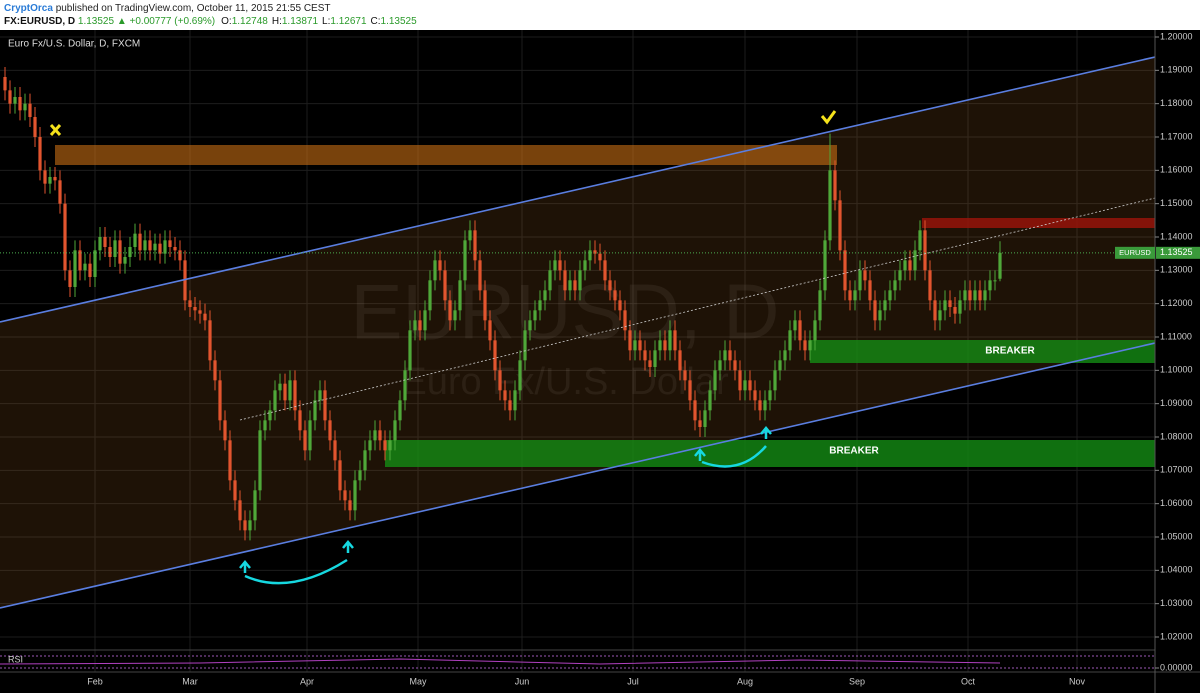 This screenshot has height=693, width=1200. I want to click on ohlc-key: H:, so click(277, 21).